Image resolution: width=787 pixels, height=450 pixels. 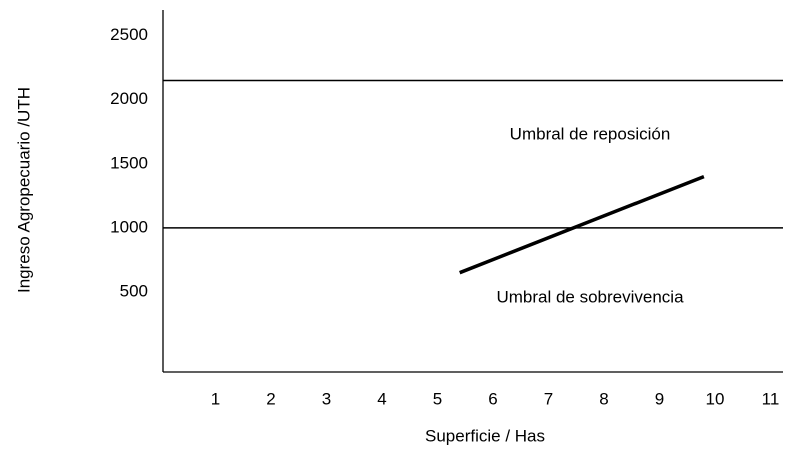 I want to click on y-axis-label: Ingreso Agropecuario /UTH, so click(x=23, y=190).